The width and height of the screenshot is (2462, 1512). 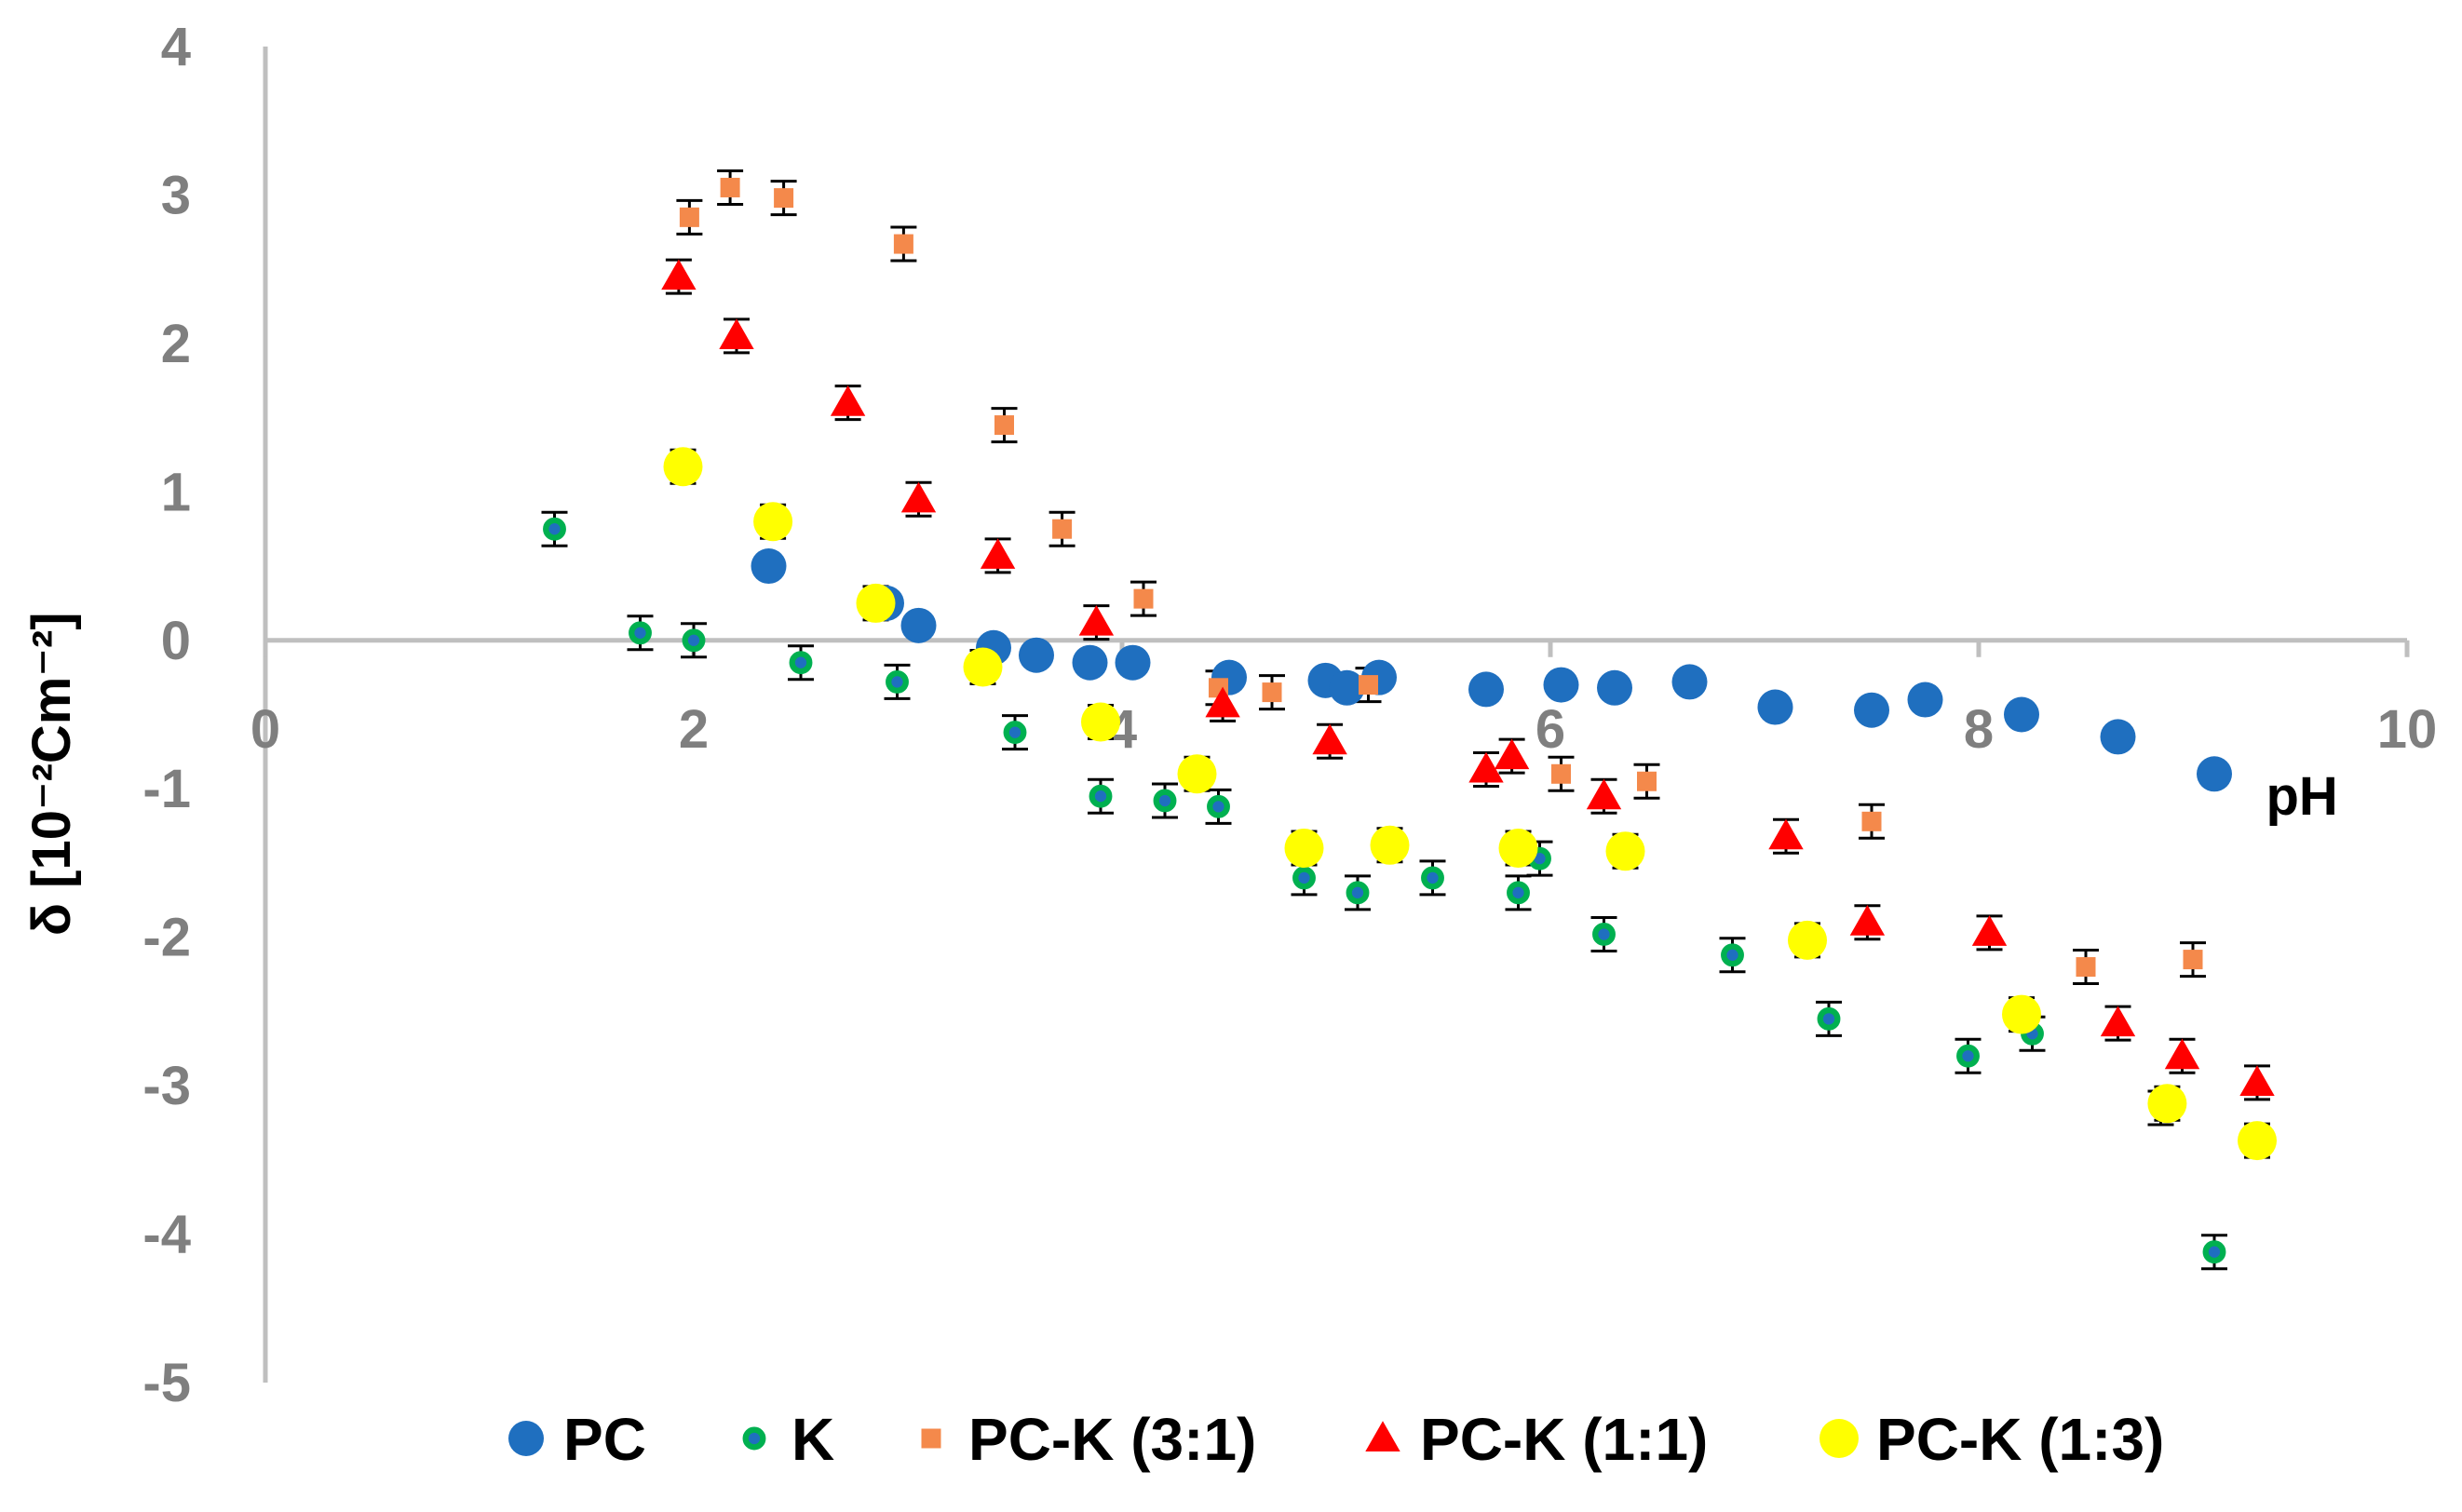 I want to click on y-tick-labels: 4 3 2 1 0 -1 -2 -3 -4 -5, so click(x=166, y=715).